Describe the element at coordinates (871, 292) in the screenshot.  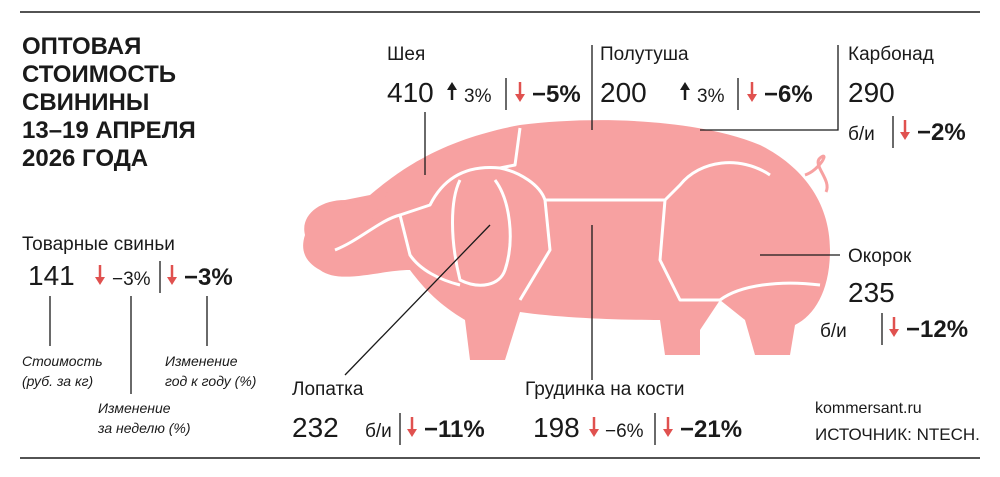
I see `item-price: 235` at that location.